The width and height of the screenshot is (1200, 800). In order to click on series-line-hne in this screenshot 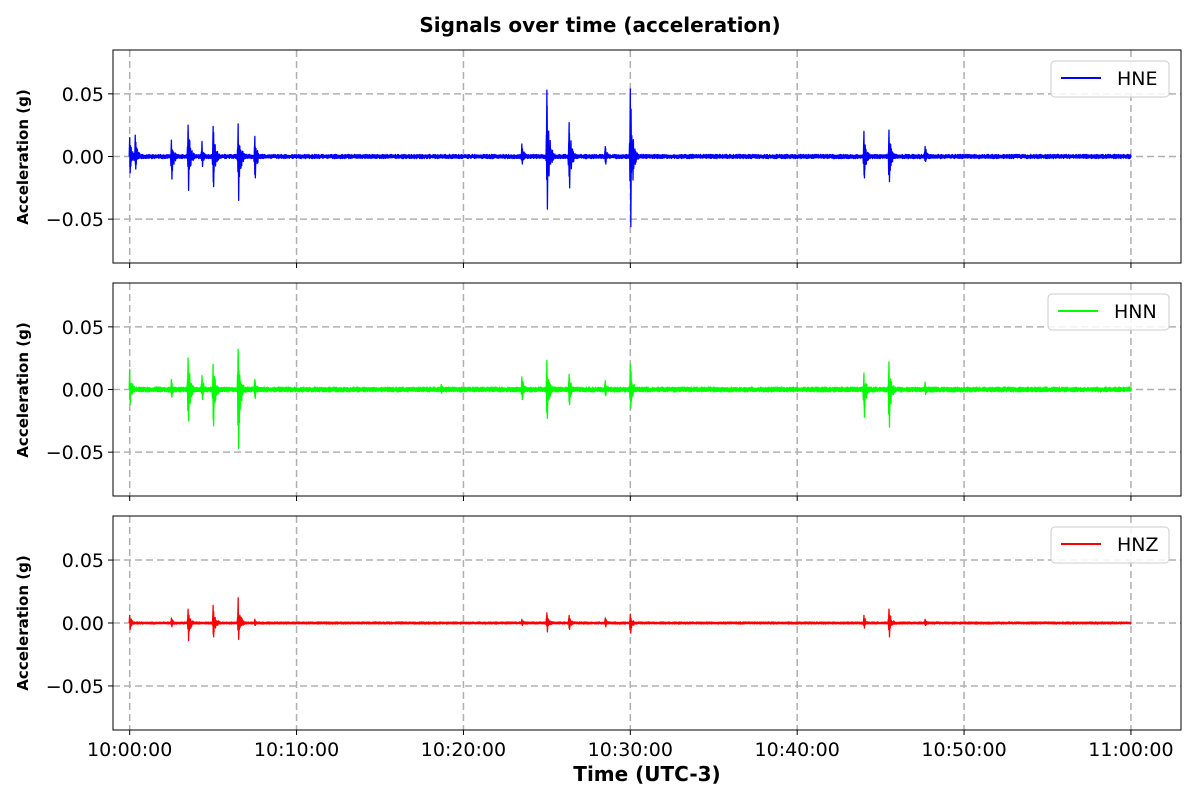, I will do `click(630, 158)`.